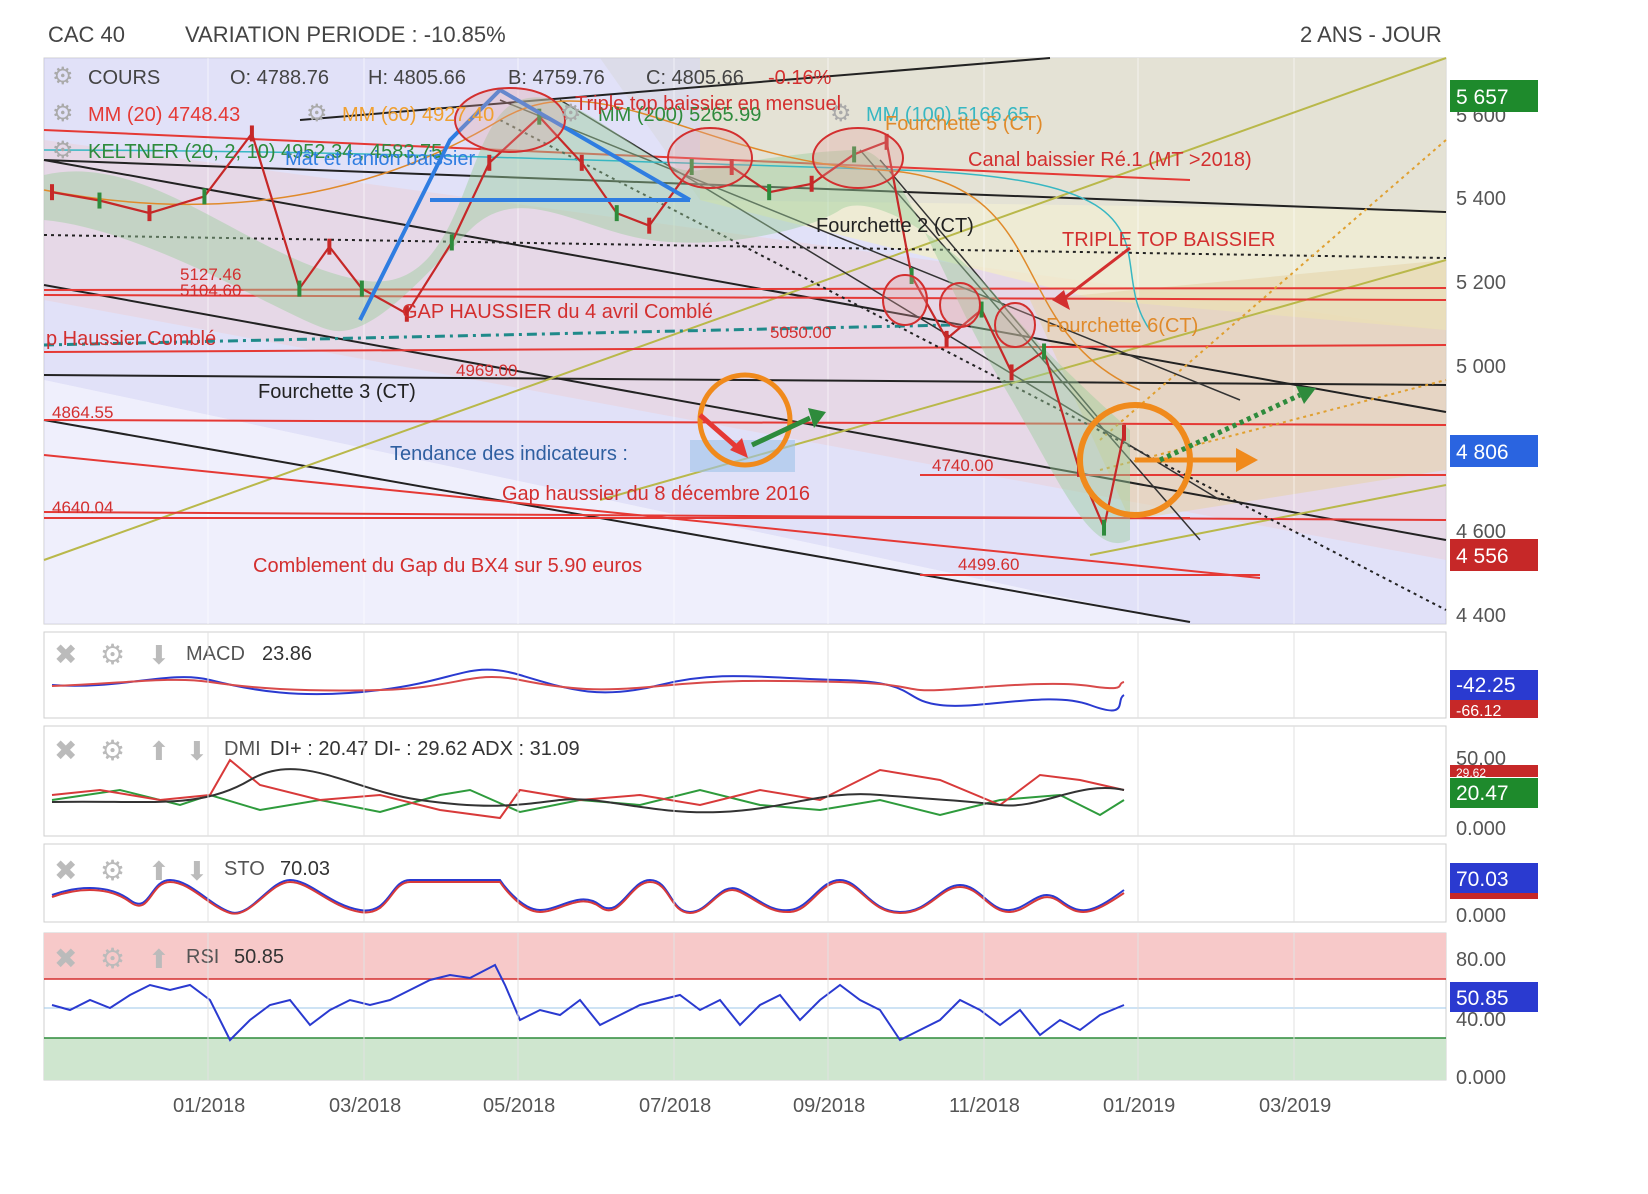  I want to click on x-tick-label: 07/2018, so click(675, 1106).